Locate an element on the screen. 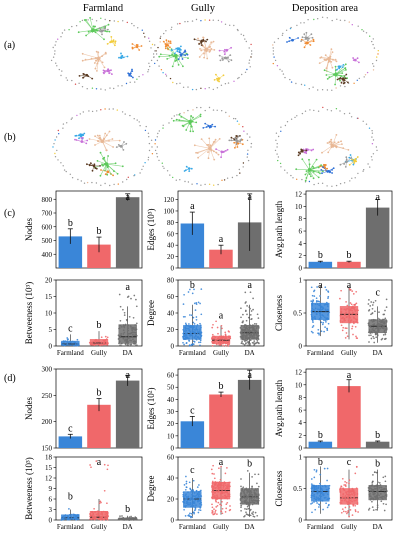 This screenshot has width=405, height=550. network-graph-b-farmland is located at coordinates (103, 147).